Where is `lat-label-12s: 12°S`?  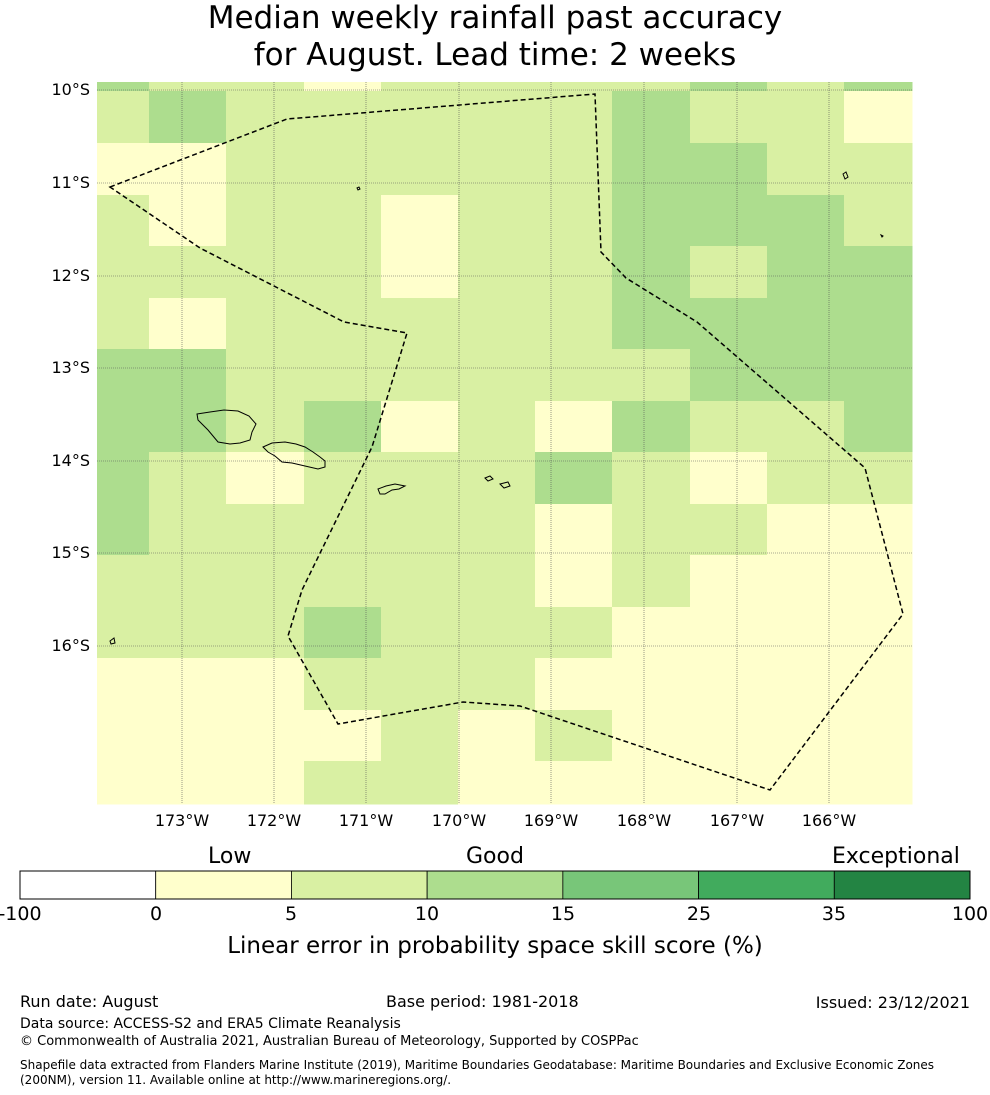
lat-label-12s: 12°S is located at coordinates (70, 275).